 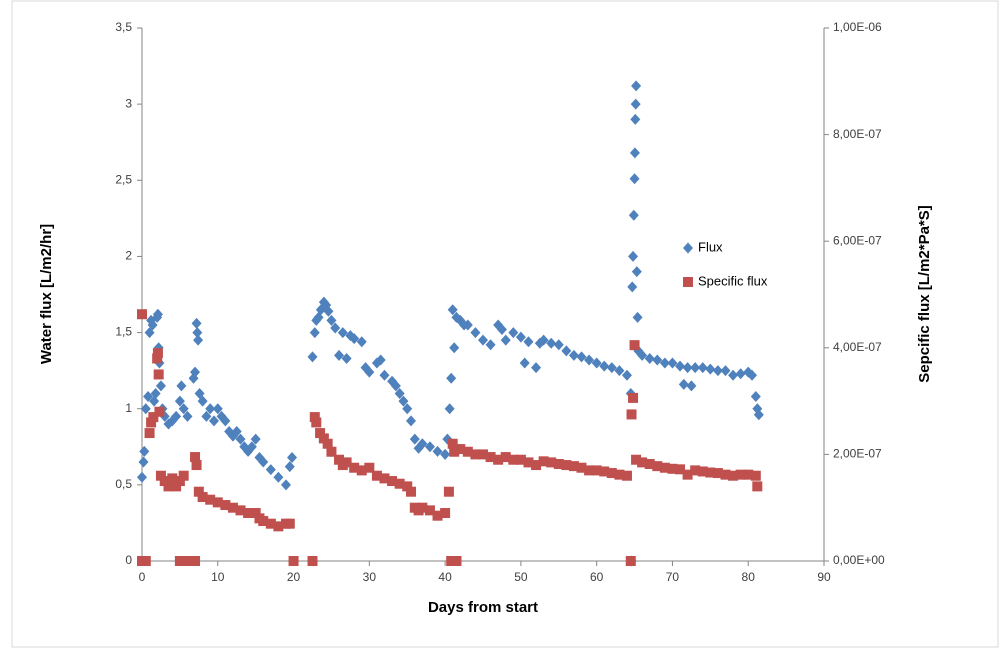 What do you see at coordinates (857, 134) in the screenshot?
I see `y2-tick-label: 8,00E-07` at bounding box center [857, 134].